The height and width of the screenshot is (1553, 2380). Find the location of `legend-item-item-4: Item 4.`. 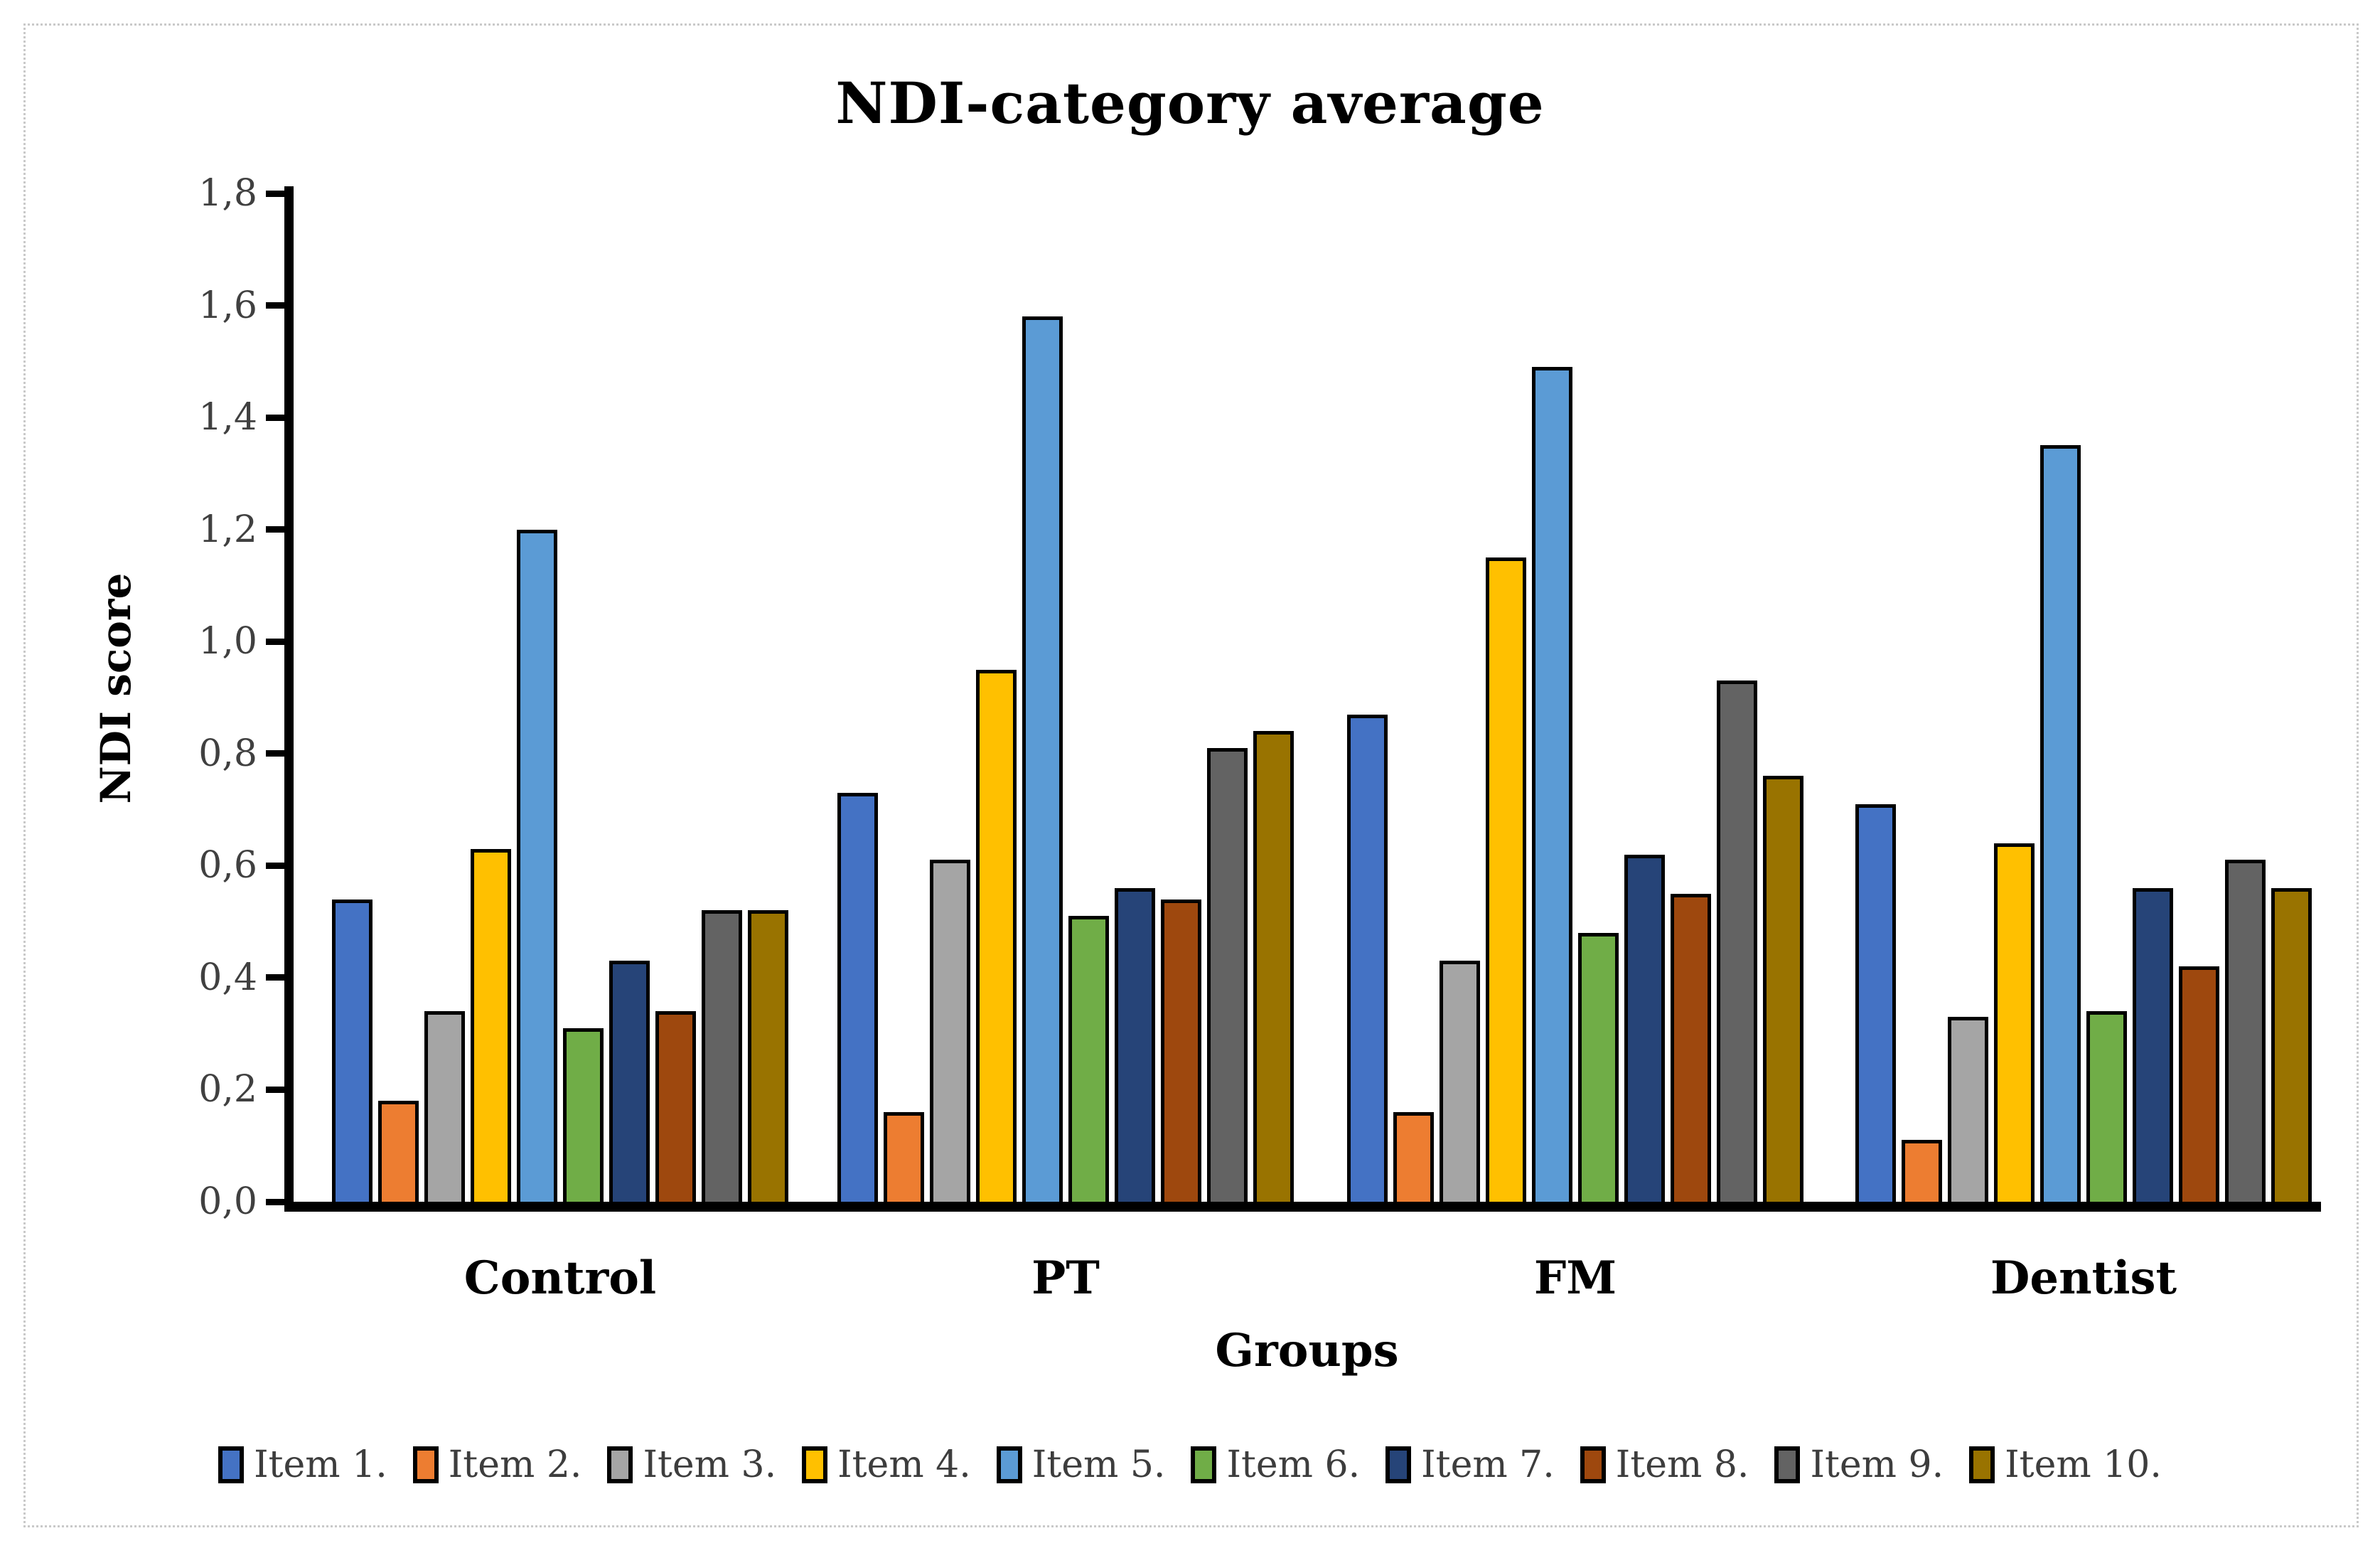

legend-item-item-4: Item 4. is located at coordinates (886, 1465).